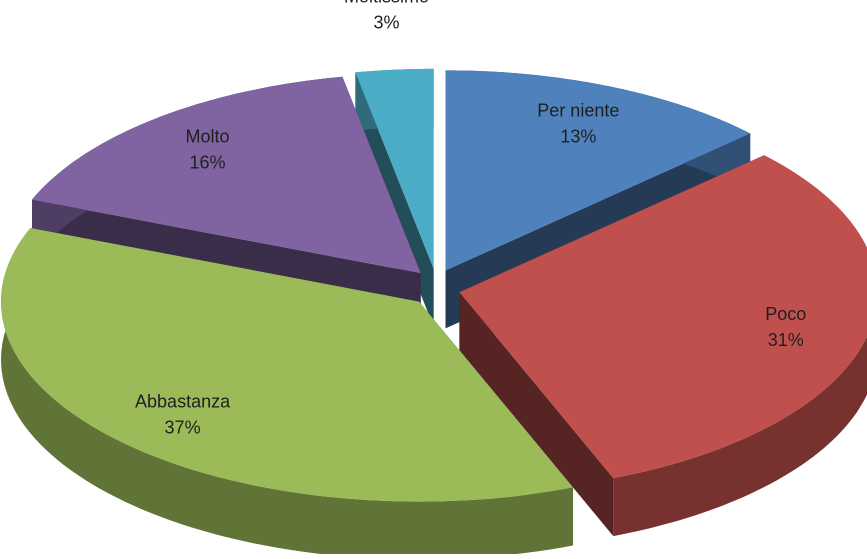 This screenshot has height=559, width=867. I want to click on slice-value-label: 3%, so click(387, 23).